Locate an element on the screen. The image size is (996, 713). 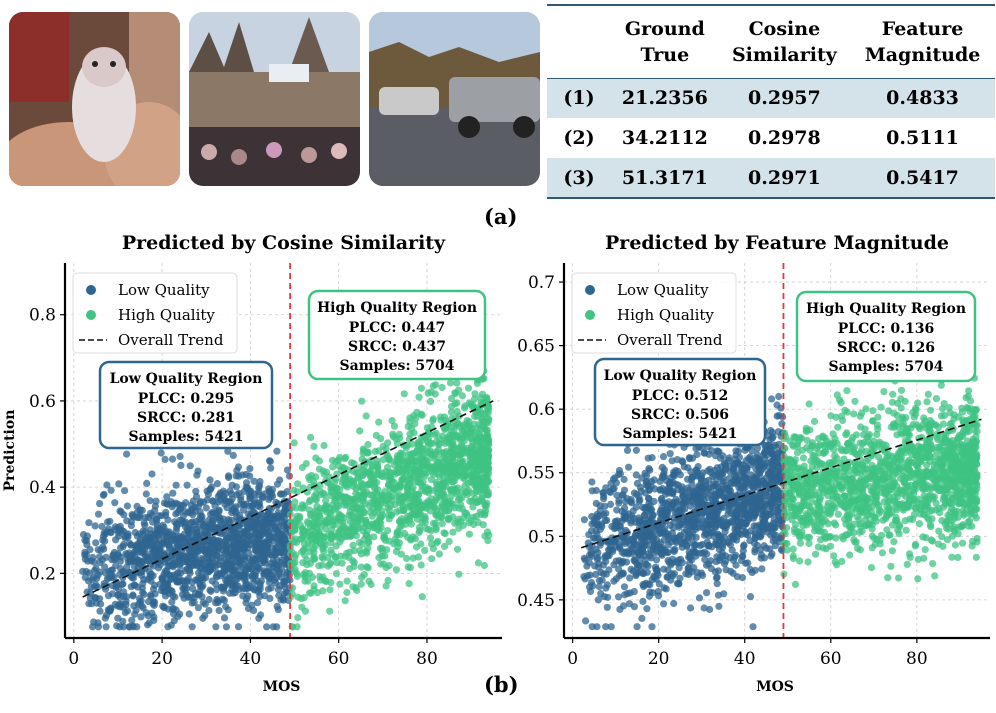
legend-label-low: Low Quality is located at coordinates (164, 290).